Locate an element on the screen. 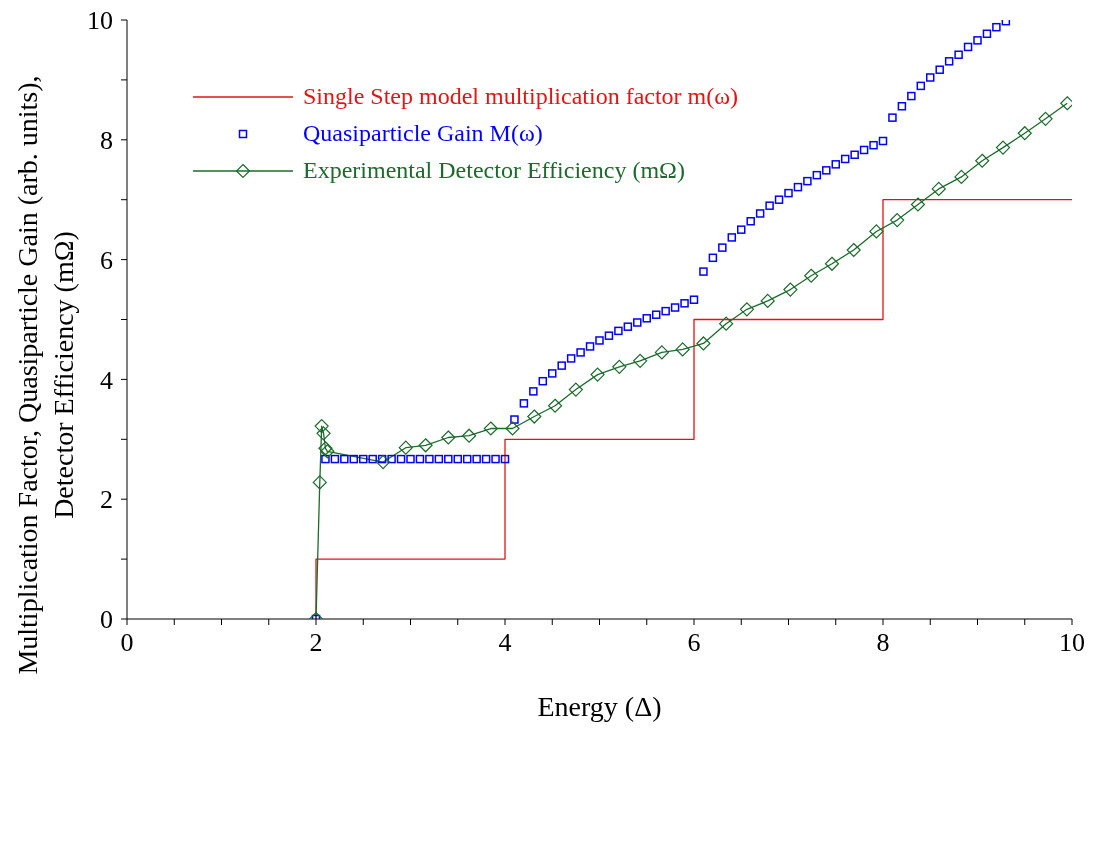  x-tick-label: 10 is located at coordinates (1072, 643).